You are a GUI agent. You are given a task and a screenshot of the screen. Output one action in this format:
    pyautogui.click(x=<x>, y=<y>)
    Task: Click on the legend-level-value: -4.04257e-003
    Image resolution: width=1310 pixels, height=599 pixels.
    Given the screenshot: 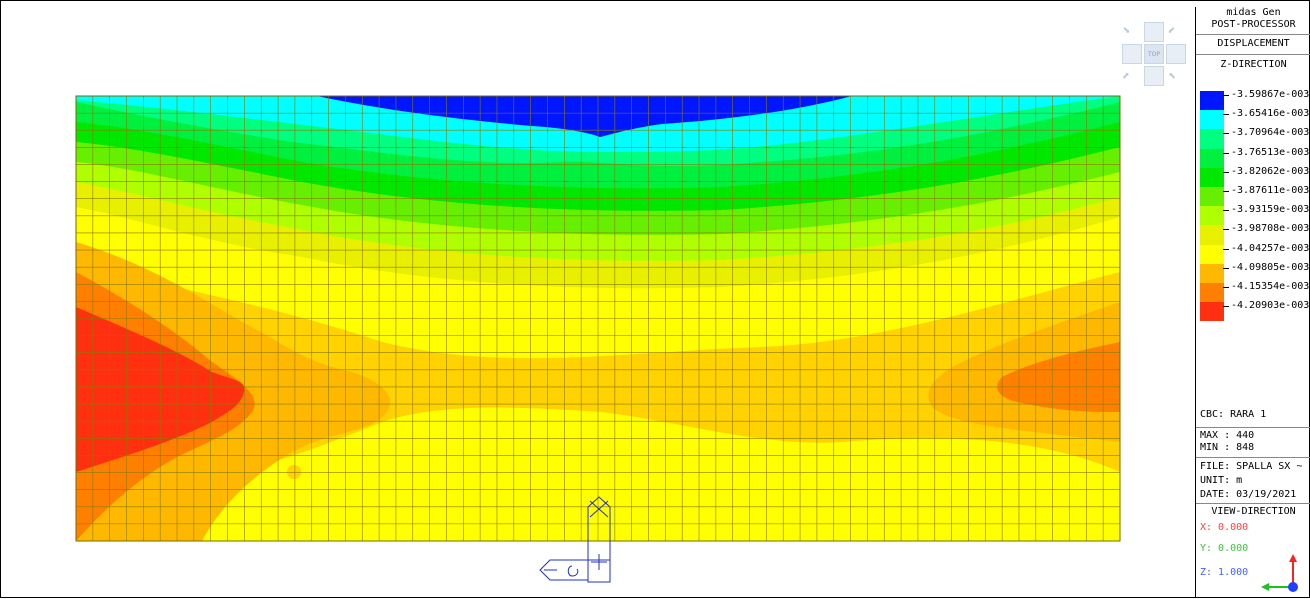 What is the action you would take?
    pyautogui.click(x=1270, y=248)
    